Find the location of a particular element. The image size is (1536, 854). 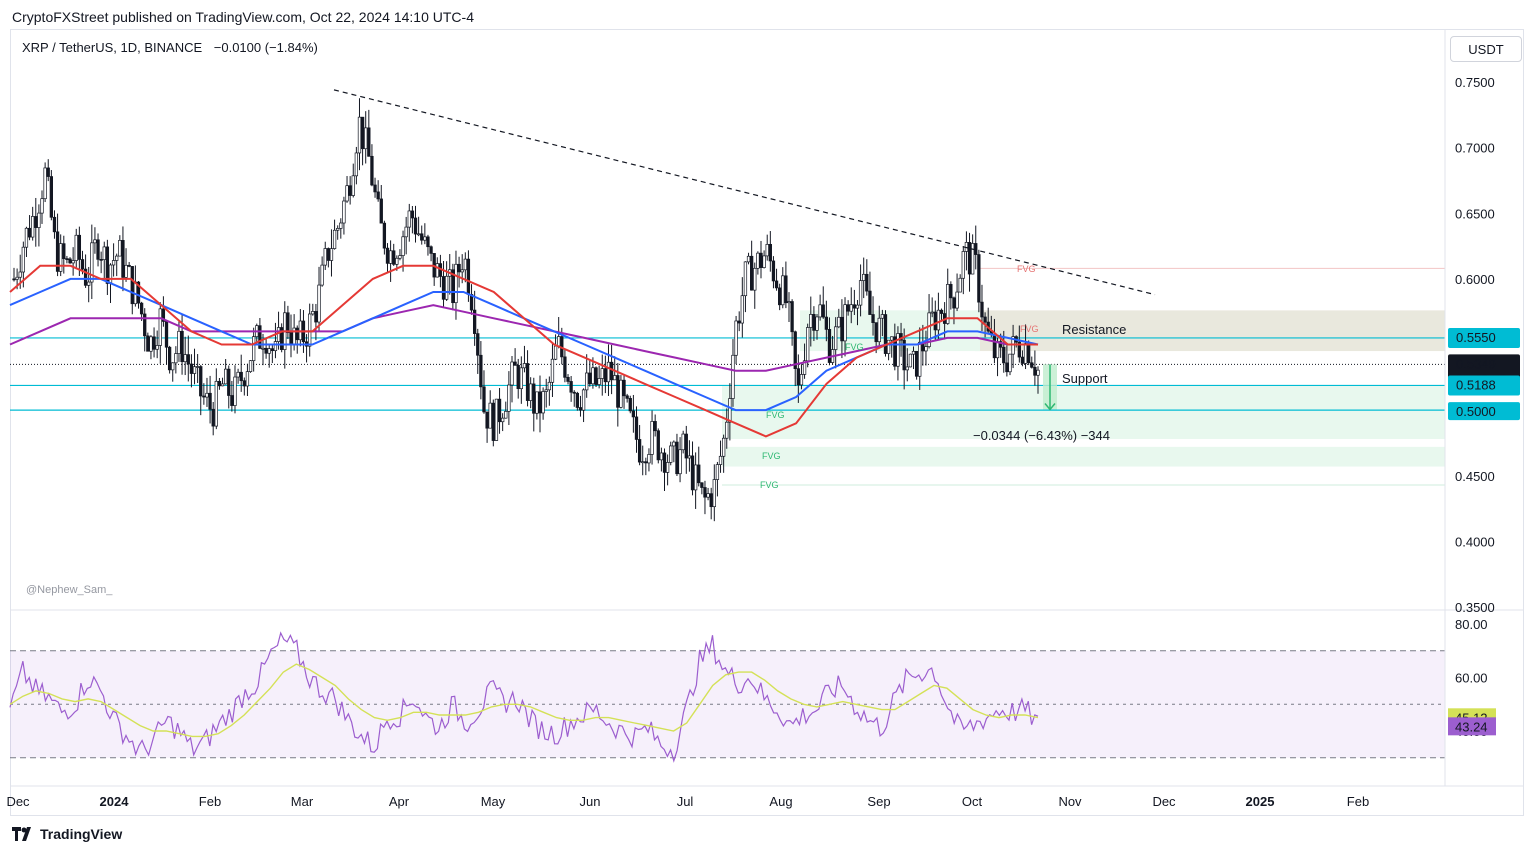

tradingview-brand: TradingView is located at coordinates (81, 834).